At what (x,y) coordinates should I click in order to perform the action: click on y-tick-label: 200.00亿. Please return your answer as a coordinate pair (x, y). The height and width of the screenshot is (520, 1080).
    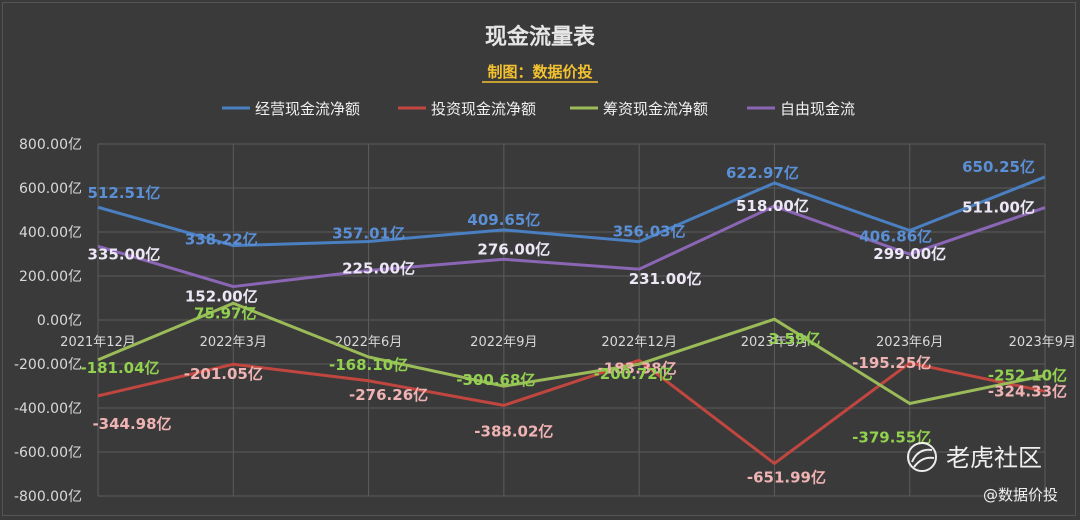
    Looking at the image, I should click on (50, 277).